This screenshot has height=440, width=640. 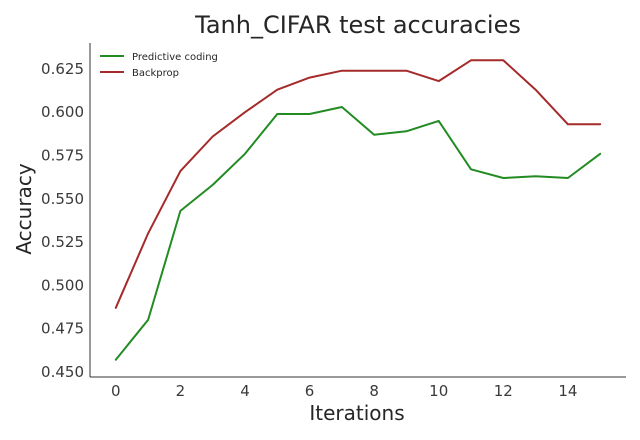 I want to click on x-axis-label: Iterations, so click(x=356, y=413).